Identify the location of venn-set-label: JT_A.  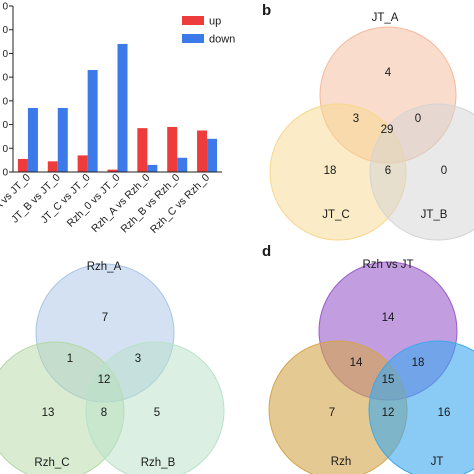
(385, 18).